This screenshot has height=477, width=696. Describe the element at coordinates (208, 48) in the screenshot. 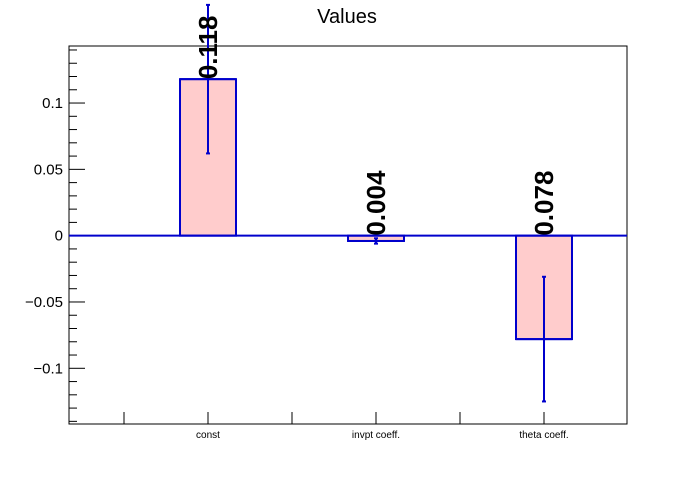

I see `data-label: 0.118` at that location.